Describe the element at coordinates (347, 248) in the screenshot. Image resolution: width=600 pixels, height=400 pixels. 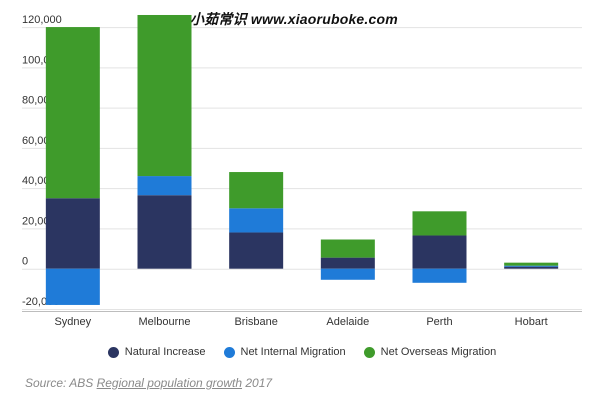
I see `bar-adelaide-net-overseas-migration` at that location.